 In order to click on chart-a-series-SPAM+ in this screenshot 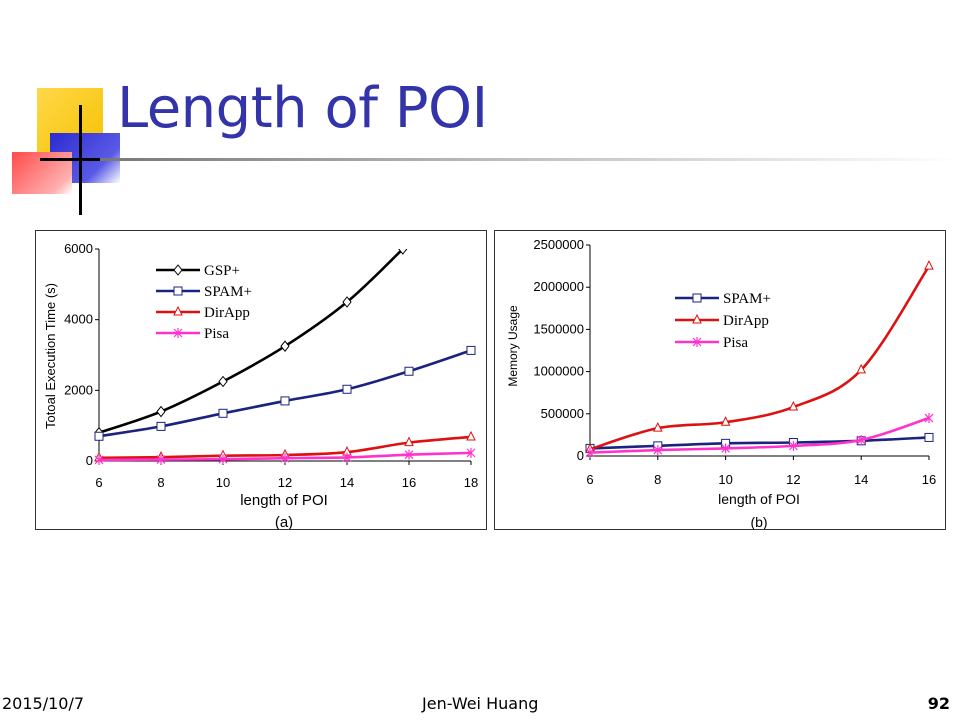, I will do `click(285, 393)`.